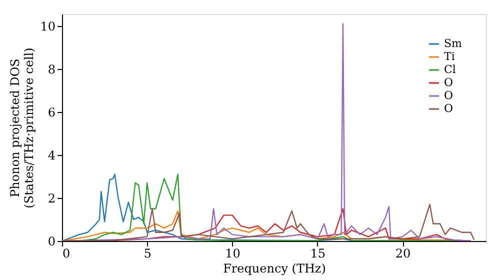 The height and width of the screenshot is (280, 500). I want to click on x-axis-title: Frequency (THz), so click(274, 269).